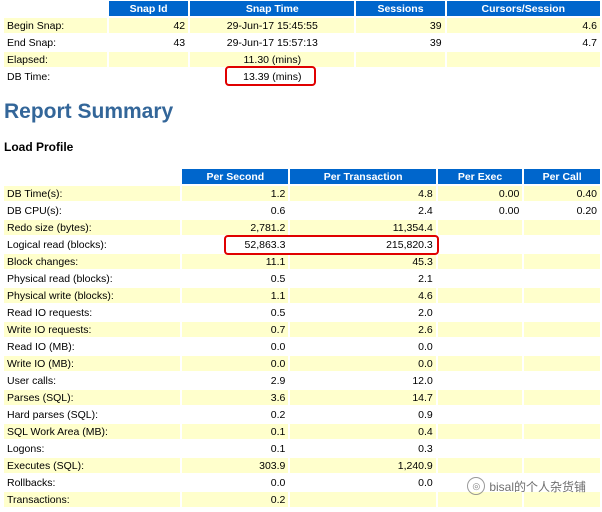 The height and width of the screenshot is (512, 602). I want to click on load-profile-row-label: Physical write (blocks):, so click(92, 295).